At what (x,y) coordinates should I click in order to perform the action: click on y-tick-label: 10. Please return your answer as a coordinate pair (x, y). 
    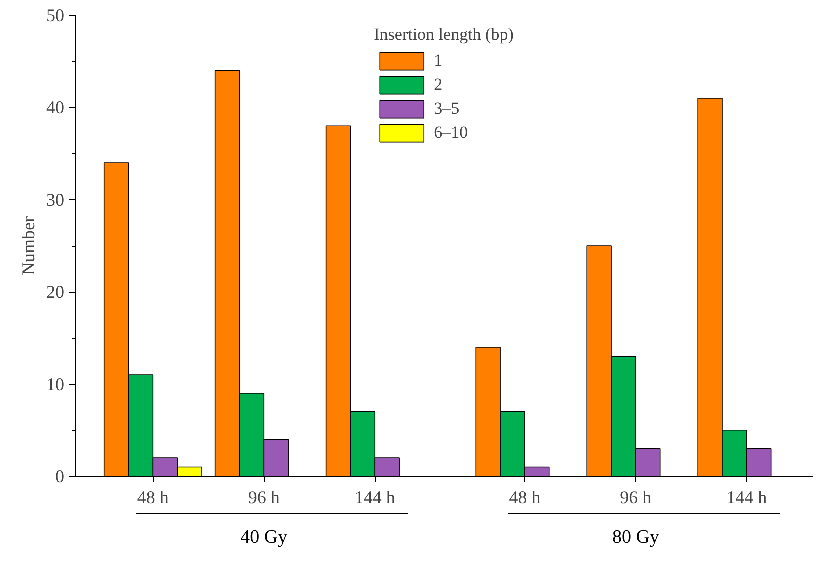
    Looking at the image, I should click on (55, 384).